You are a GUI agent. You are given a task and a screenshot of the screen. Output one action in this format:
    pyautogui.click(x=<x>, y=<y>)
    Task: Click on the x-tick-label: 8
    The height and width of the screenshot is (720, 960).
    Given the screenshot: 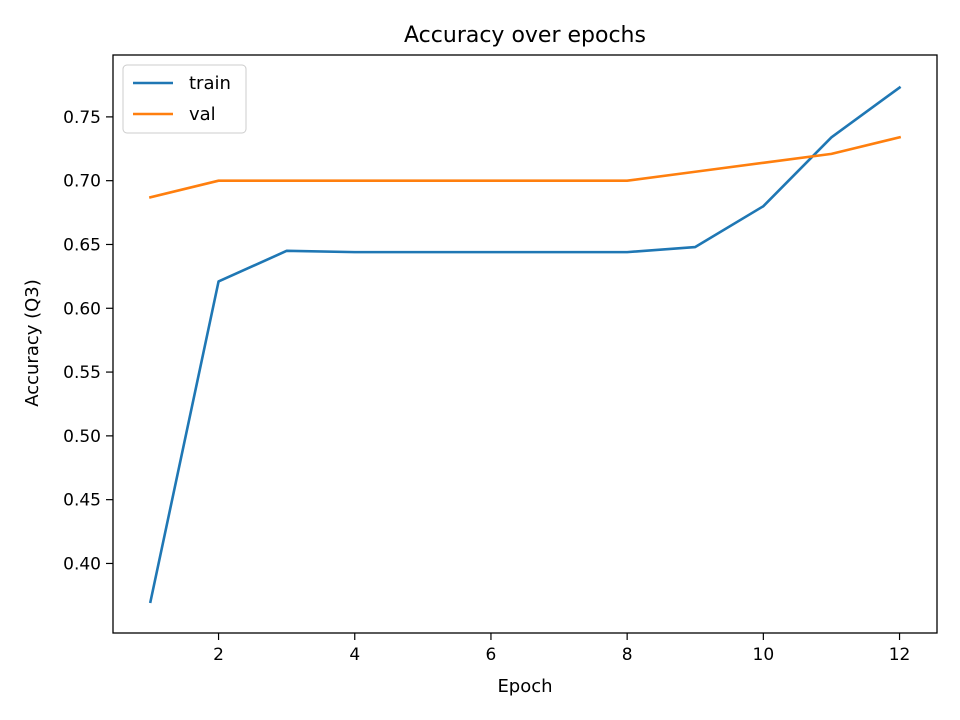 What is the action you would take?
    pyautogui.click(x=627, y=655)
    